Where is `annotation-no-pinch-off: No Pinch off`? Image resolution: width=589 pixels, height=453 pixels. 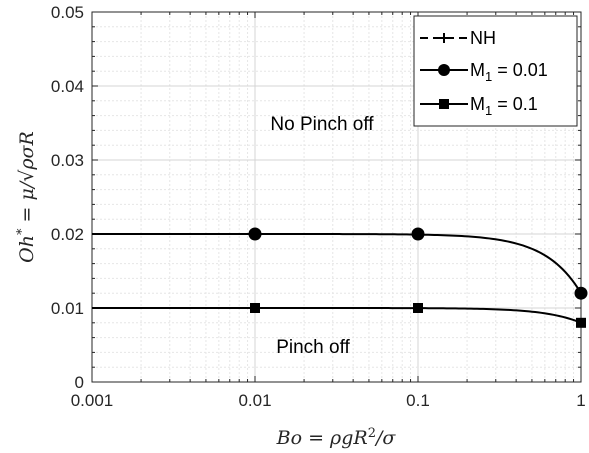
annotation-no-pinch-off: No Pinch off is located at coordinates (322, 124).